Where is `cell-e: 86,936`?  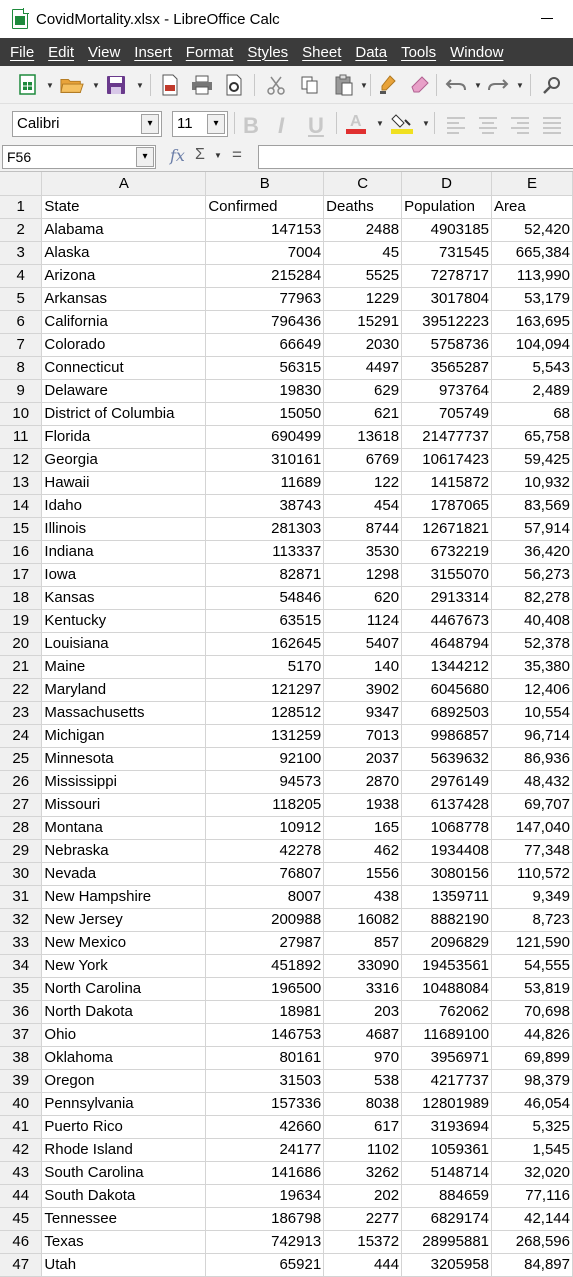
cell-e: 86,936 is located at coordinates (532, 759).